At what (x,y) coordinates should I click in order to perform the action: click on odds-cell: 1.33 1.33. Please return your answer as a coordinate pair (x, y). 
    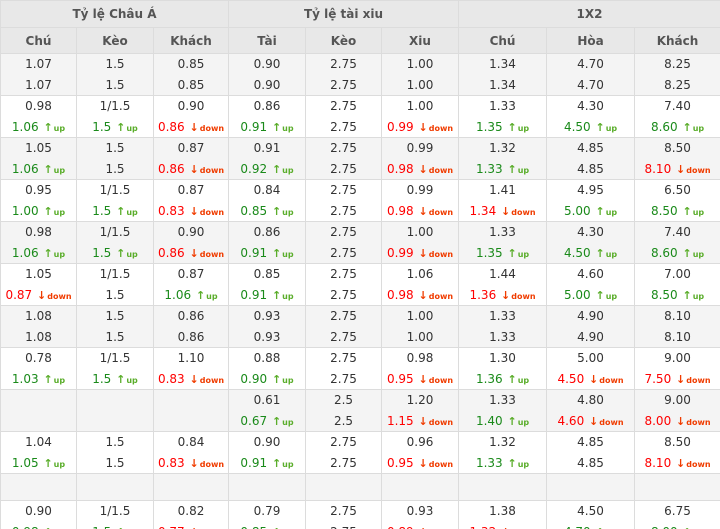
    Looking at the image, I should click on (503, 326).